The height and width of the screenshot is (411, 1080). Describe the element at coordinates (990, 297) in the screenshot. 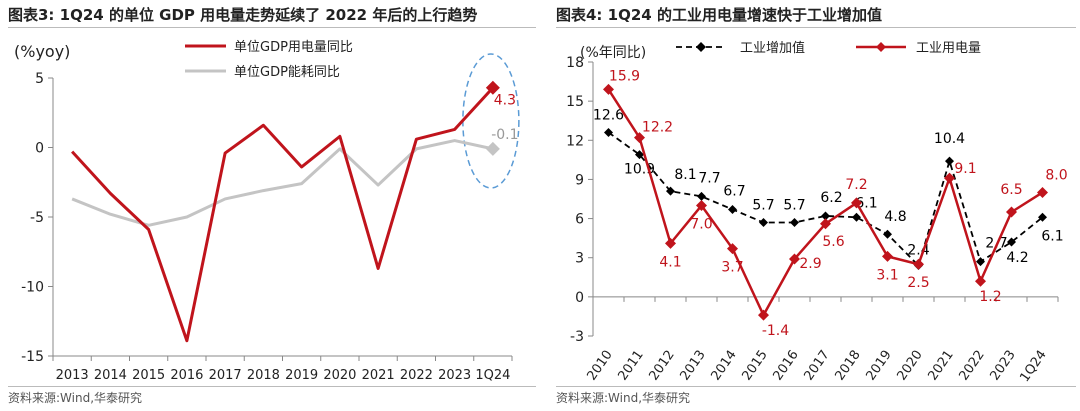

I see `data-label: 1.2` at that location.